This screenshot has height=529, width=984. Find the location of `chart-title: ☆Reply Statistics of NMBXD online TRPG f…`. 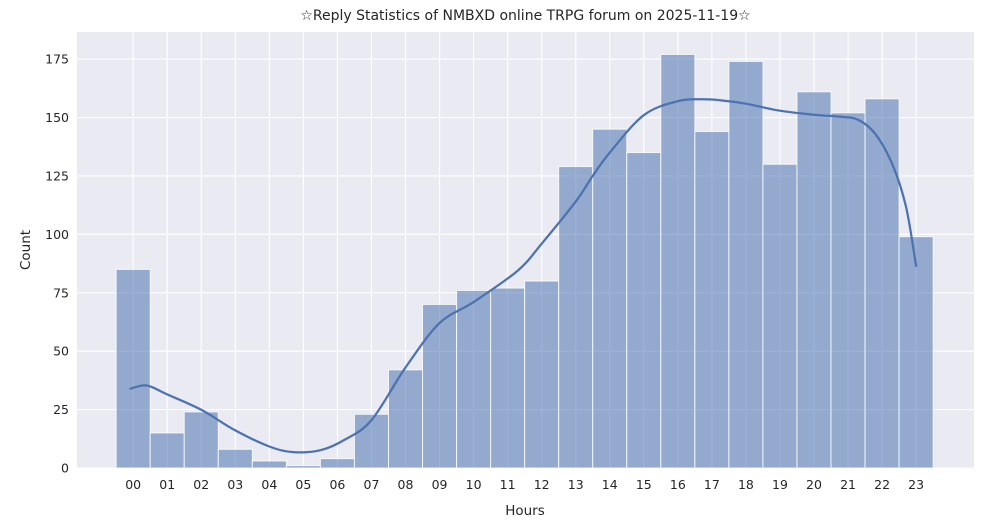

chart-title: ☆Reply Statistics of NMBXD online TRPG f… is located at coordinates (525, 16).